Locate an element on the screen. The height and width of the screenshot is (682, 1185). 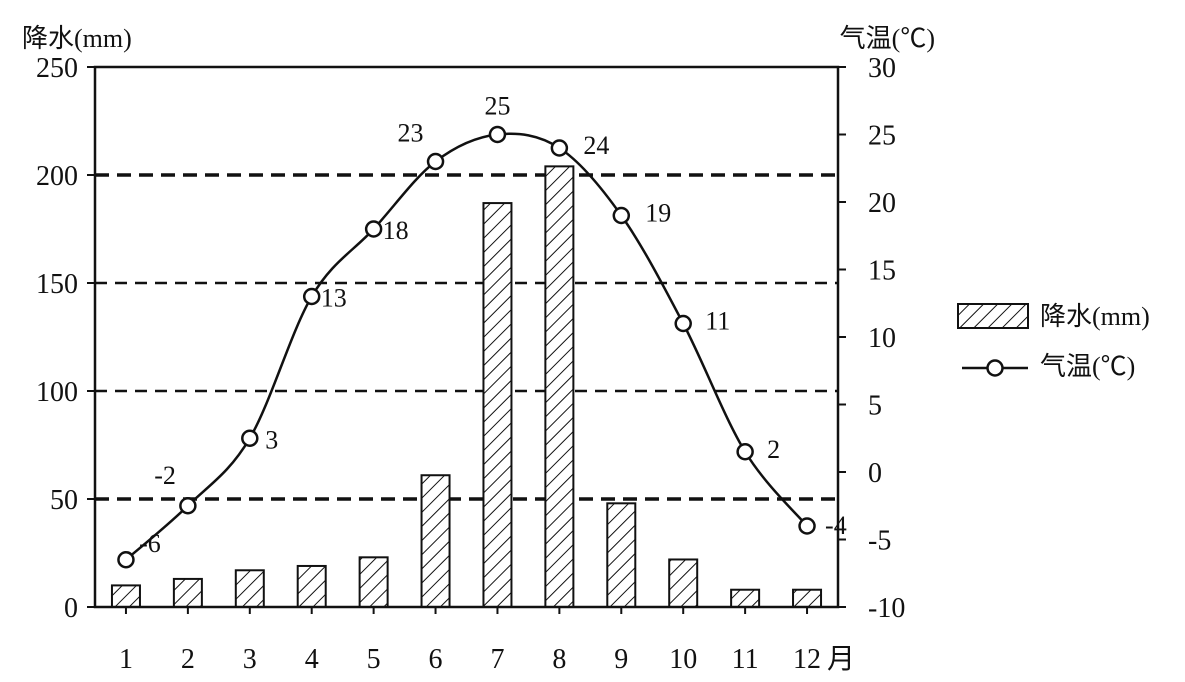
temperature-data-label: 13 is located at coordinates (334, 298).